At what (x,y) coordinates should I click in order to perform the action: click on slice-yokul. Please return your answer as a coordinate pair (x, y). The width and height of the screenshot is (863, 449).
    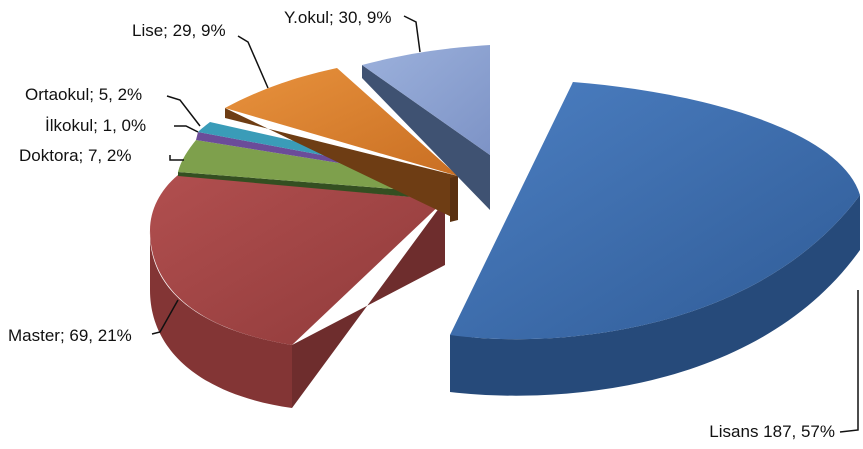
    Looking at the image, I should click on (426, 127).